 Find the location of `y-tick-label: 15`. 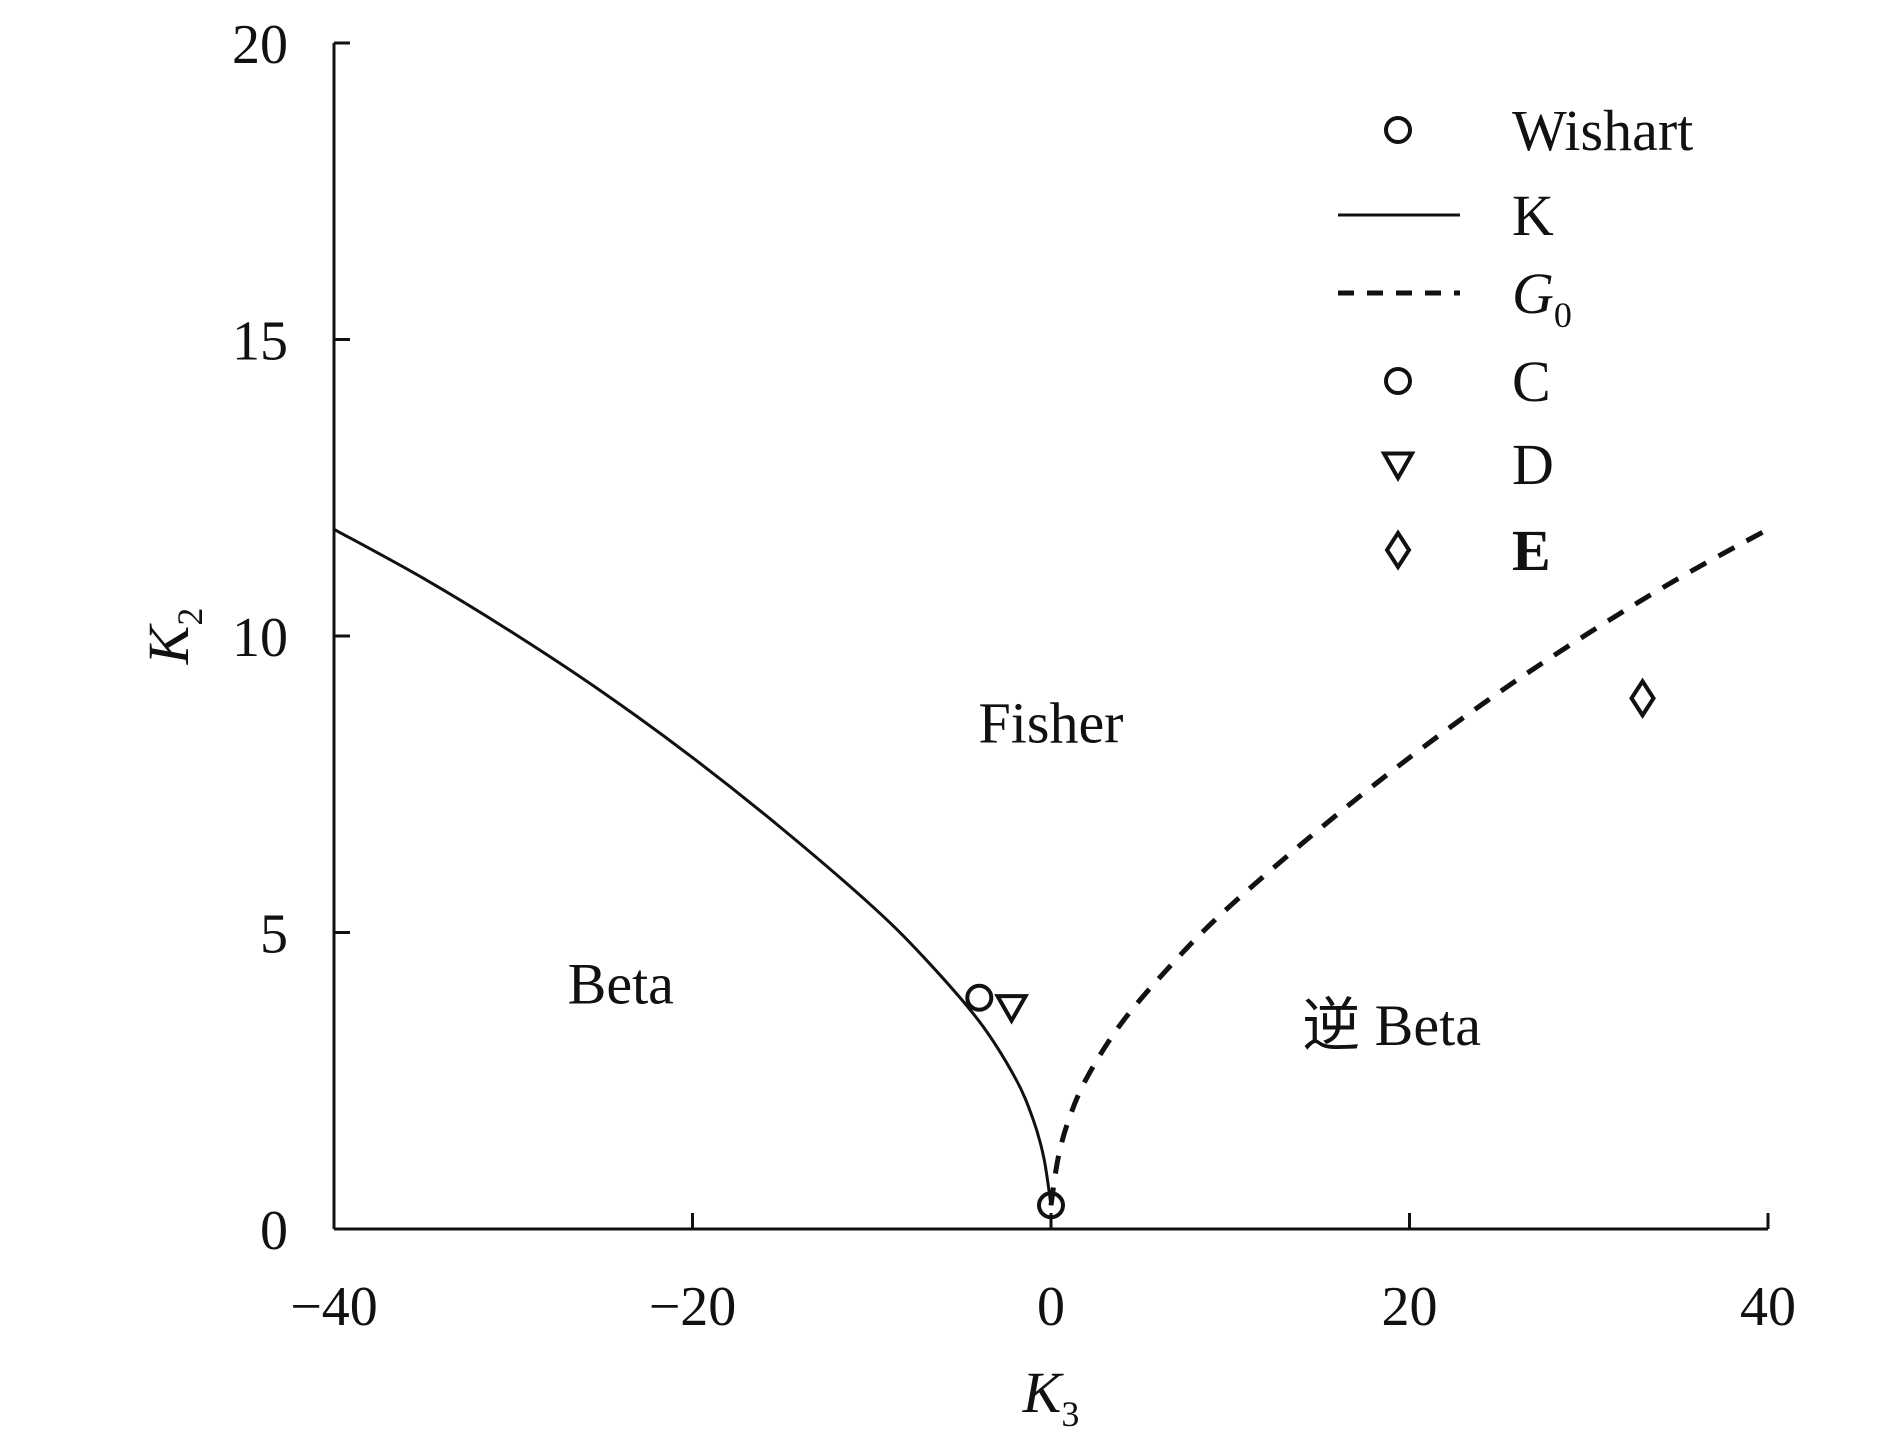

y-tick-label: 15 is located at coordinates (260, 342).